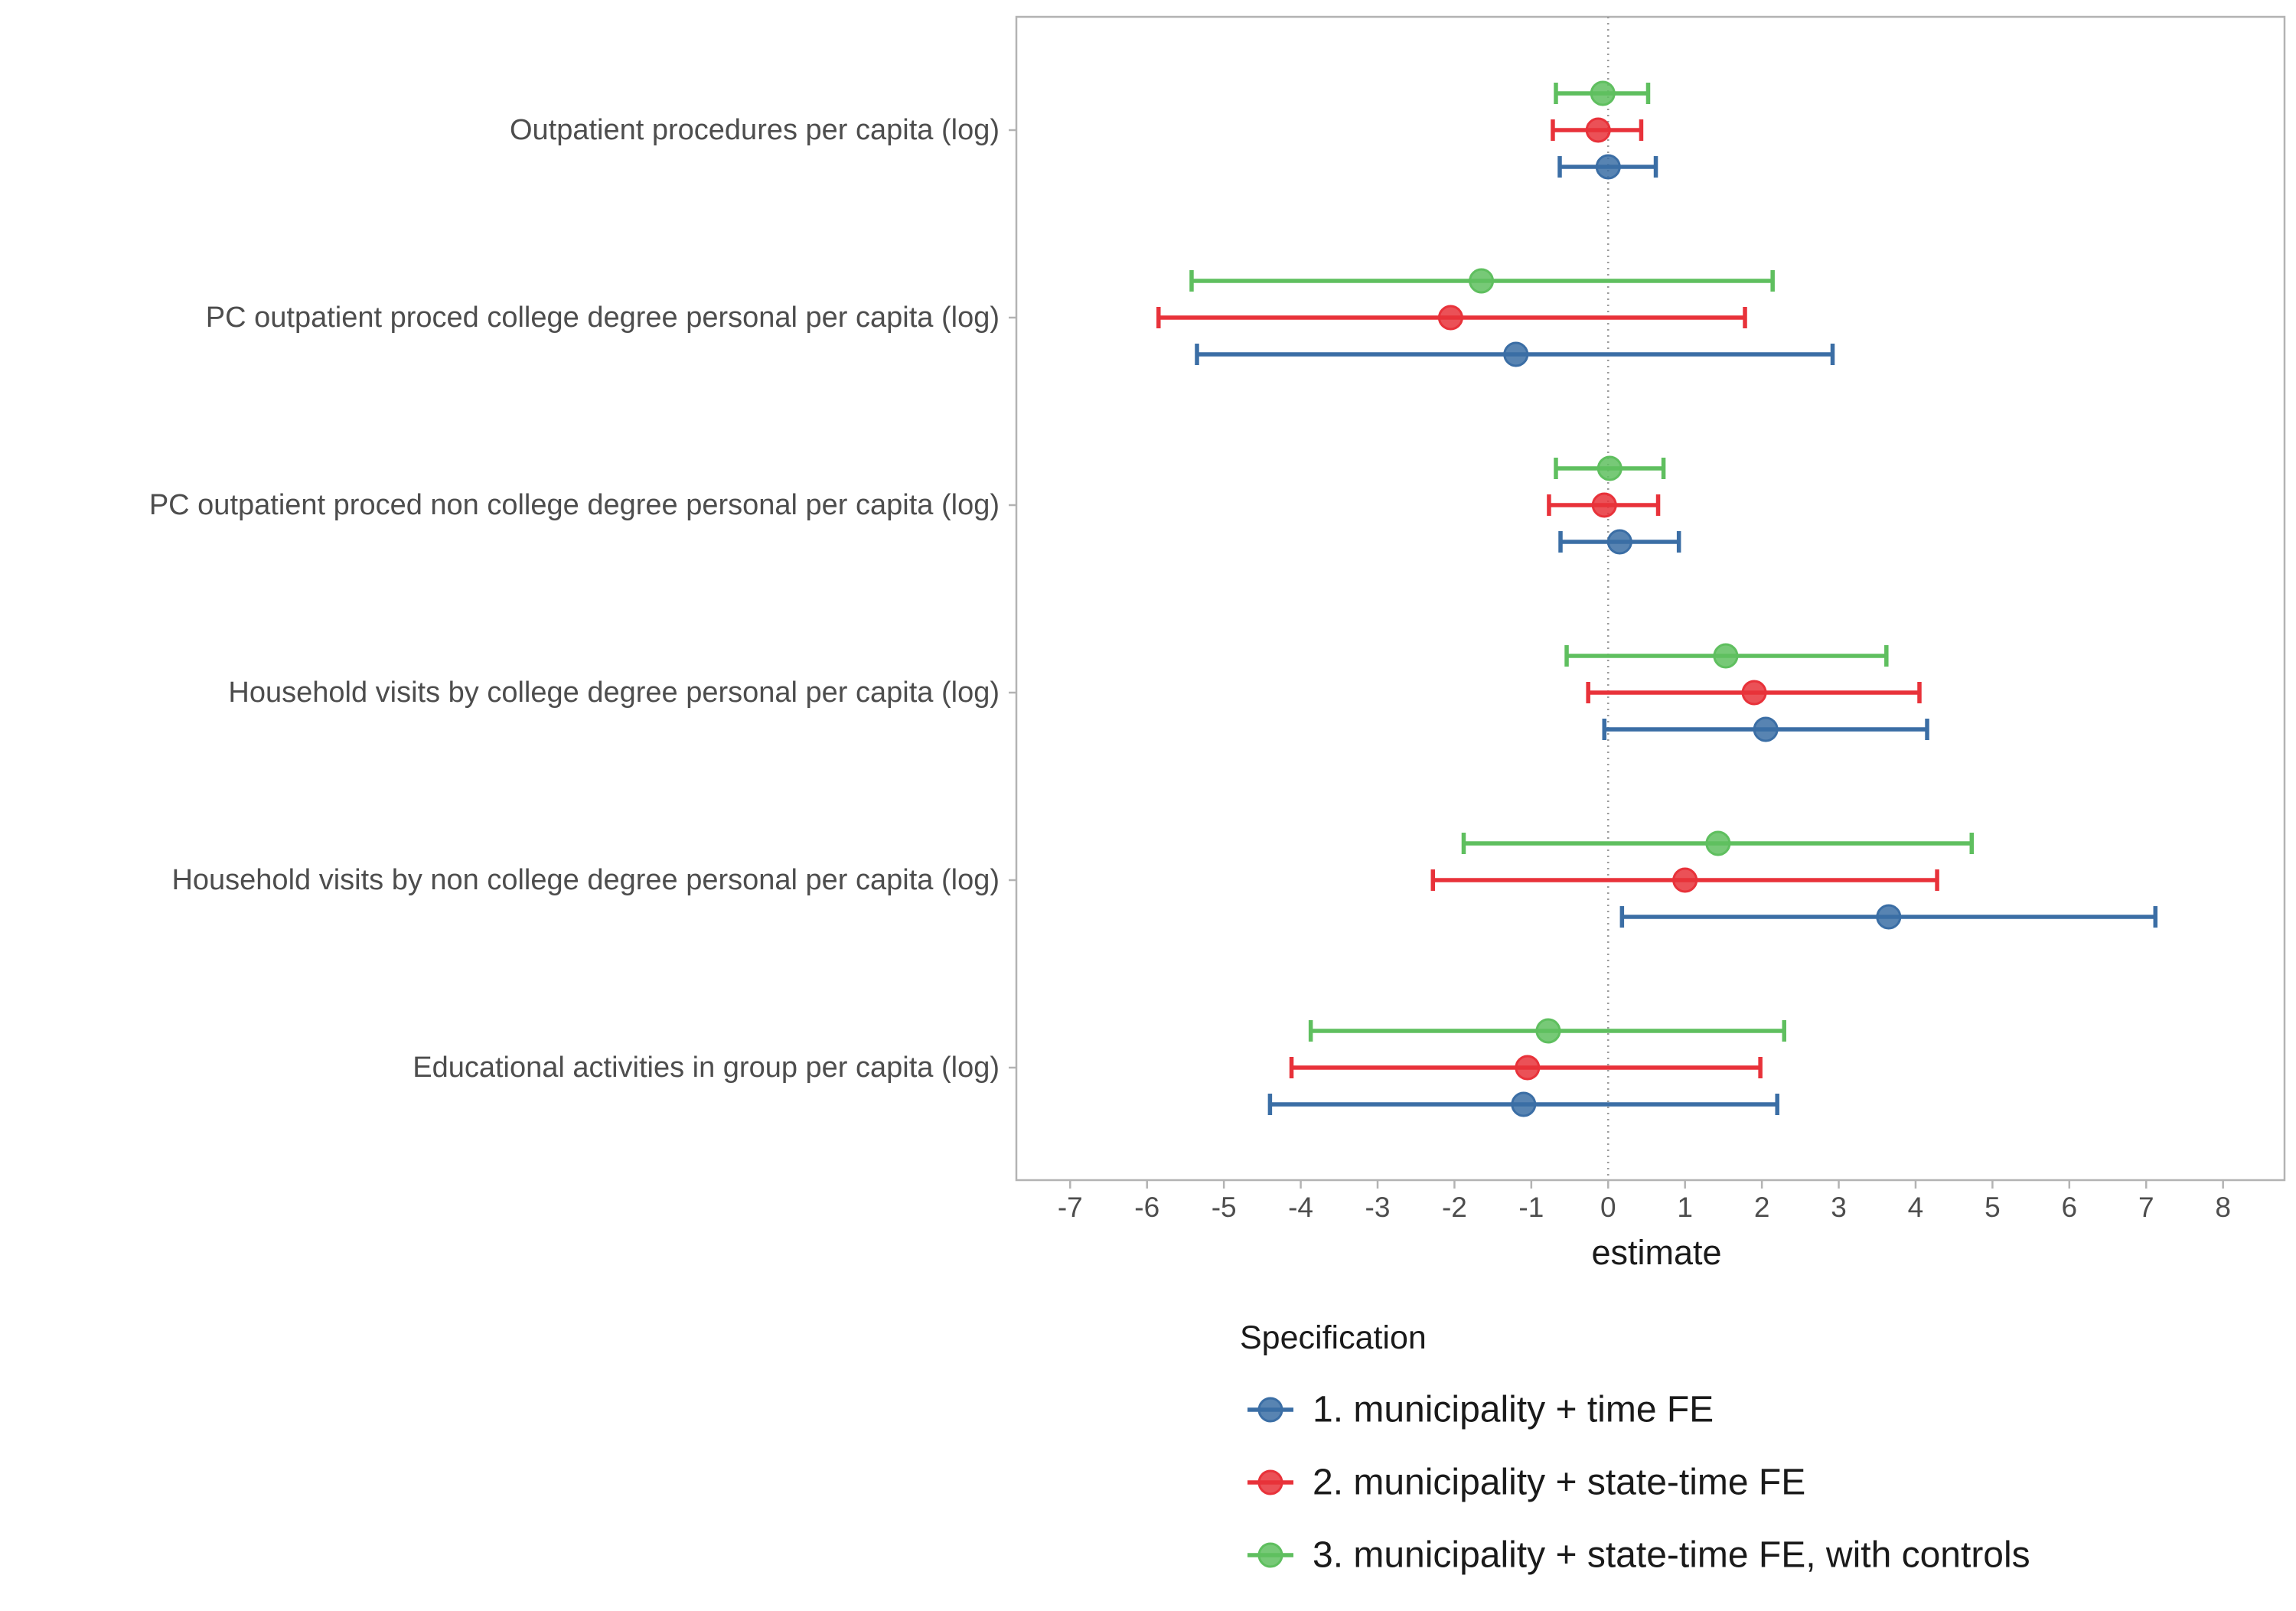 This screenshot has width=2296, height=1611. What do you see at coordinates (1224, 1207) in the screenshot?
I see `x-tick-label-5: -5` at bounding box center [1224, 1207].